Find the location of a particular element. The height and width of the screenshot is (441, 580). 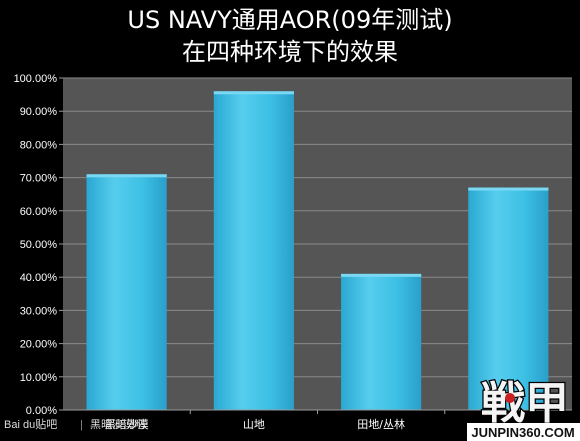

y-tick-label: 80.00% is located at coordinates (39, 145).